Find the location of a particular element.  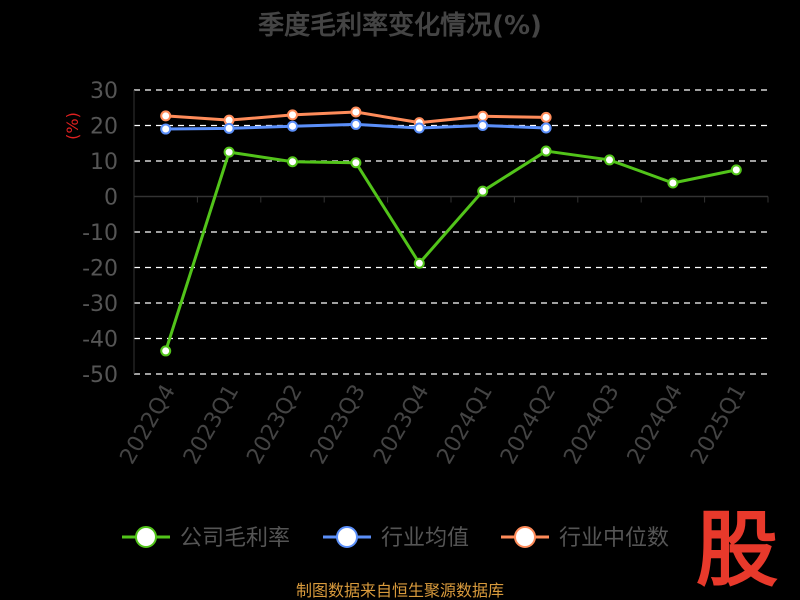

legend-label: 行业均值 is located at coordinates (425, 538).